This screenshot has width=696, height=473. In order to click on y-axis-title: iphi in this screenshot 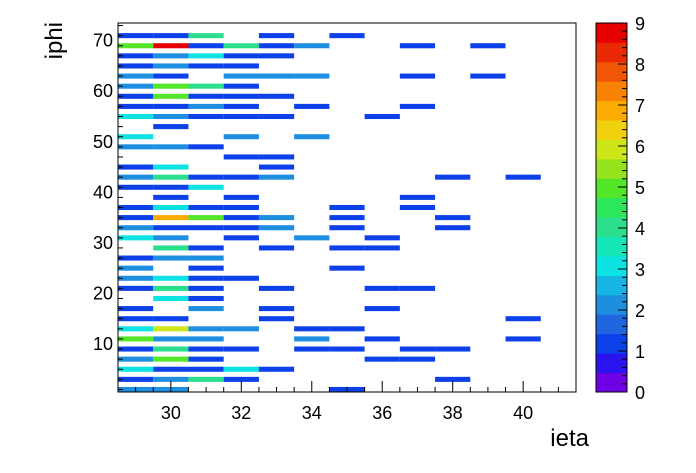, I will do `click(54, 40)`.